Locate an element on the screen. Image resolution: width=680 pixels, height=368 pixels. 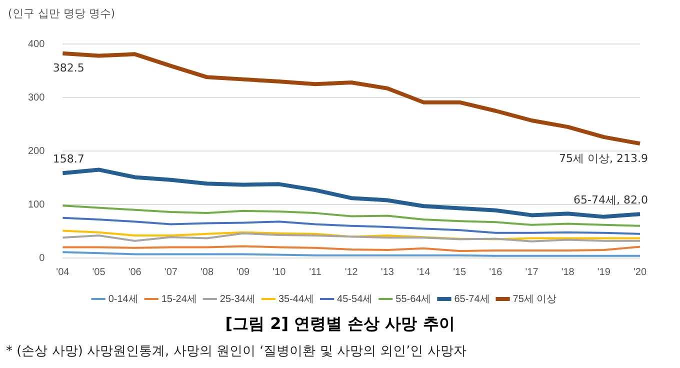
x-tick-label: '18 is located at coordinates (568, 272).